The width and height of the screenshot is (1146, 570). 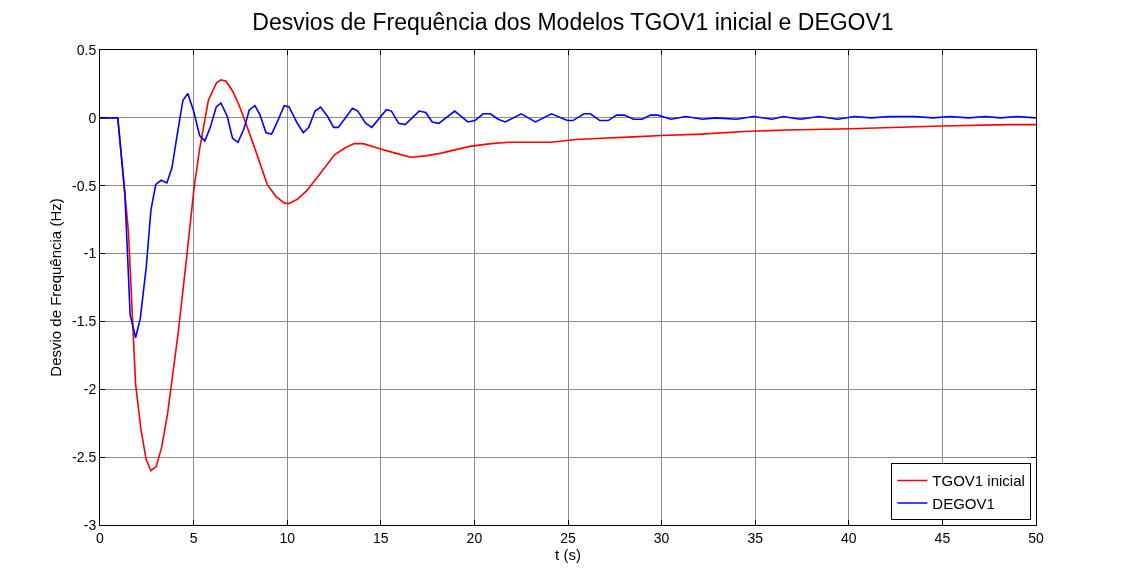 What do you see at coordinates (942, 537) in the screenshot?
I see `x-tick-label: 45` at bounding box center [942, 537].